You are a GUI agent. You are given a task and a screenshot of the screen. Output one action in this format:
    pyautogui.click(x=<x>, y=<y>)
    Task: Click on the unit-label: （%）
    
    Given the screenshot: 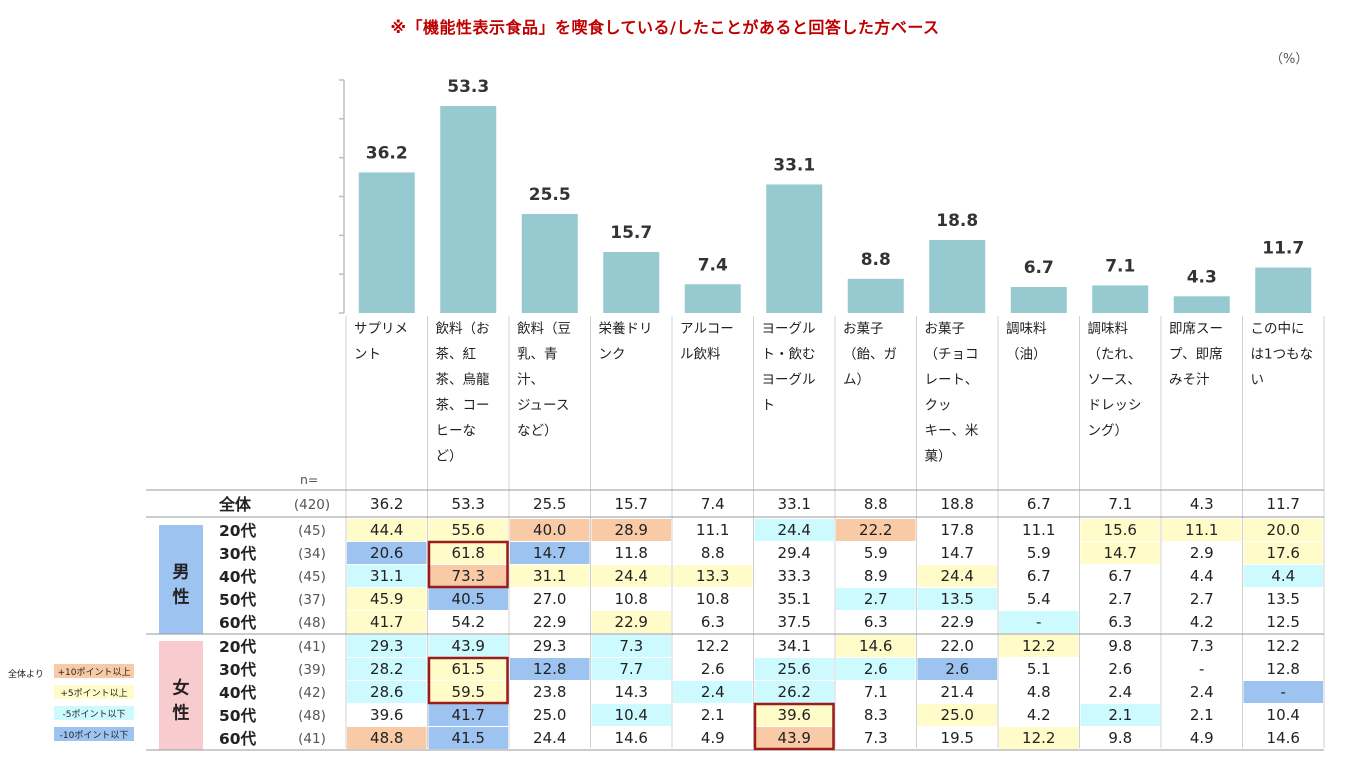 What is the action you would take?
    pyautogui.click(x=1289, y=59)
    